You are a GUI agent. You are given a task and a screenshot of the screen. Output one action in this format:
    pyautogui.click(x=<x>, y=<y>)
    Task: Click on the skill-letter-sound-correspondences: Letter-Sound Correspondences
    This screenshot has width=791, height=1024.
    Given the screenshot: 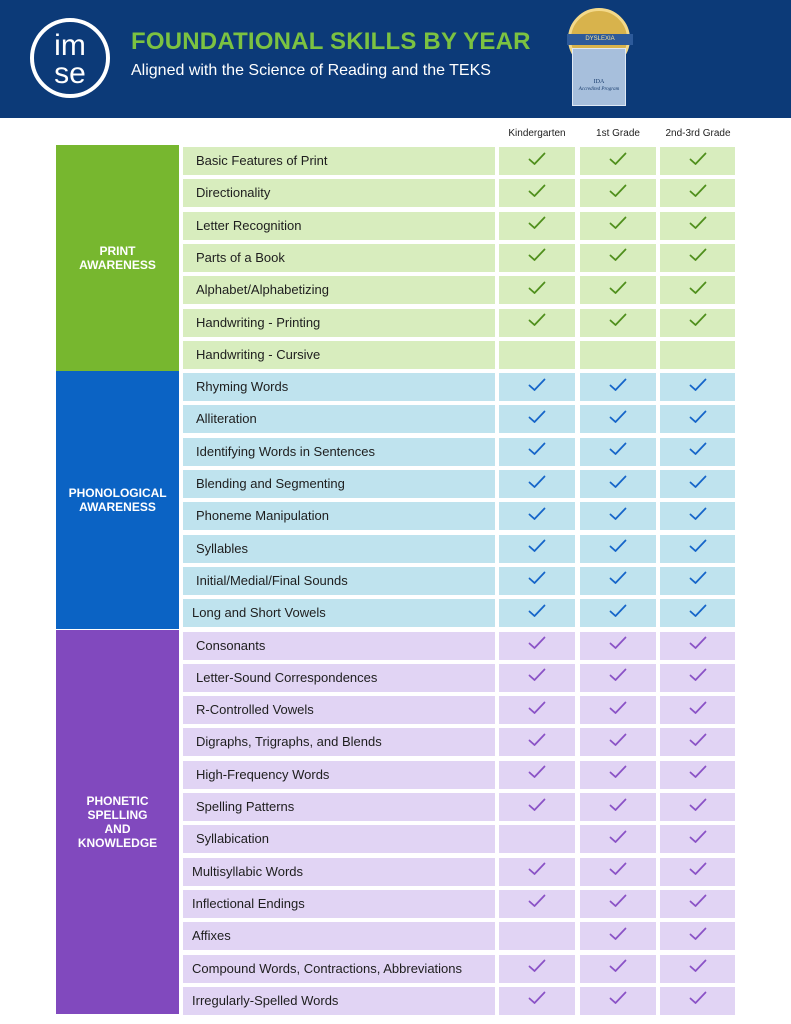 What is the action you would take?
    pyautogui.click(x=339, y=677)
    